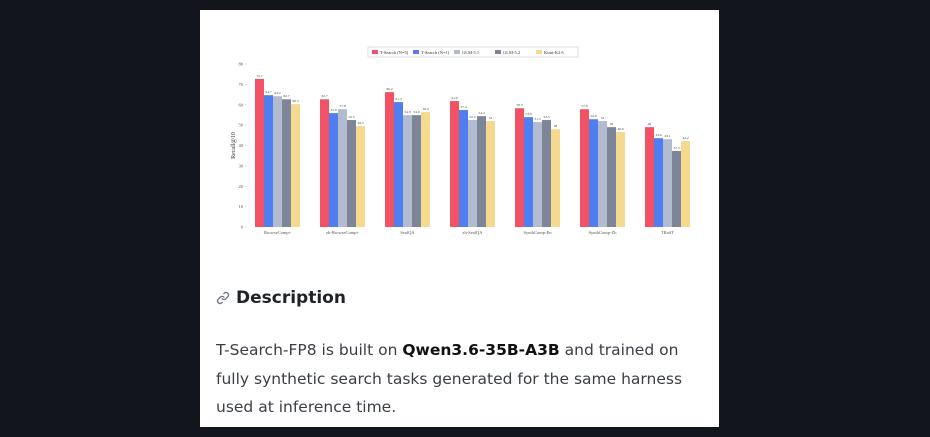 The width and height of the screenshot is (930, 437). What do you see at coordinates (342, 232) in the screenshot?
I see `x-tick-label: zh-BrowseComp+` at bounding box center [342, 232].